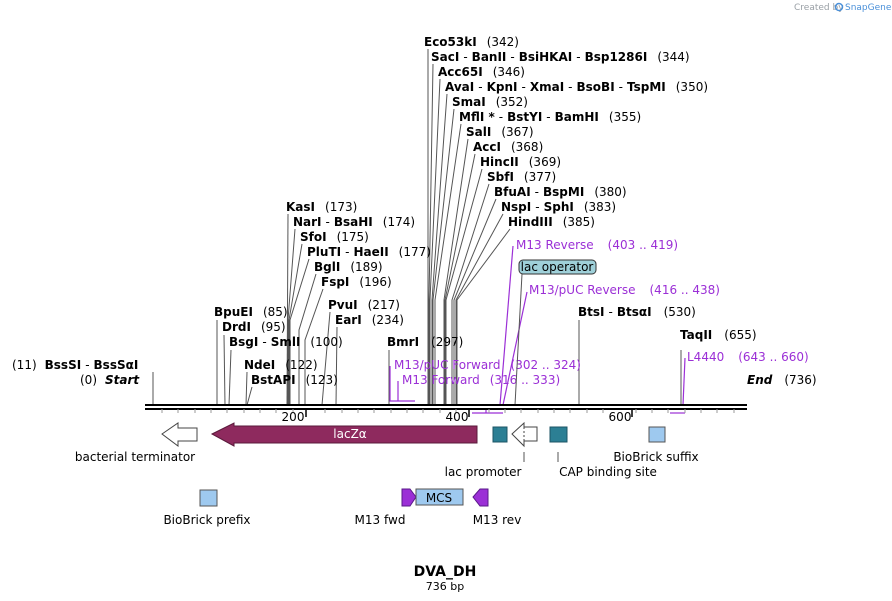 Image resolution: width=892 pixels, height=601 pixels. What do you see at coordinates (356, 282) in the screenshot?
I see `site-label: FspI (196)` at bounding box center [356, 282].